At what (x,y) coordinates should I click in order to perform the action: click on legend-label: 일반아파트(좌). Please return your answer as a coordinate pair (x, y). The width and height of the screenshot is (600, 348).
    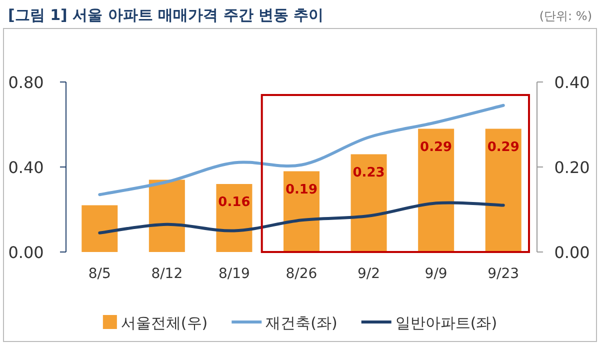
    Looking at the image, I should click on (446, 323).